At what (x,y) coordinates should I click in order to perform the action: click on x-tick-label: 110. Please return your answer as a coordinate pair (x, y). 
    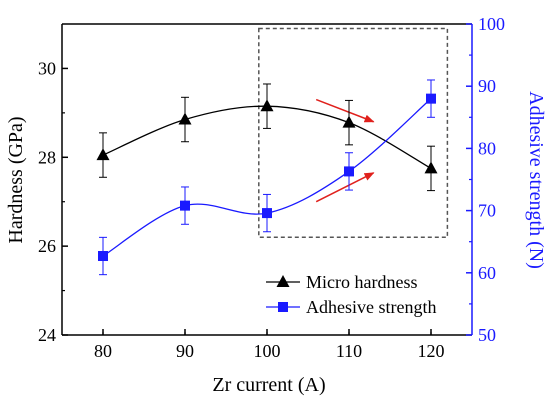
    Looking at the image, I should click on (349, 351).